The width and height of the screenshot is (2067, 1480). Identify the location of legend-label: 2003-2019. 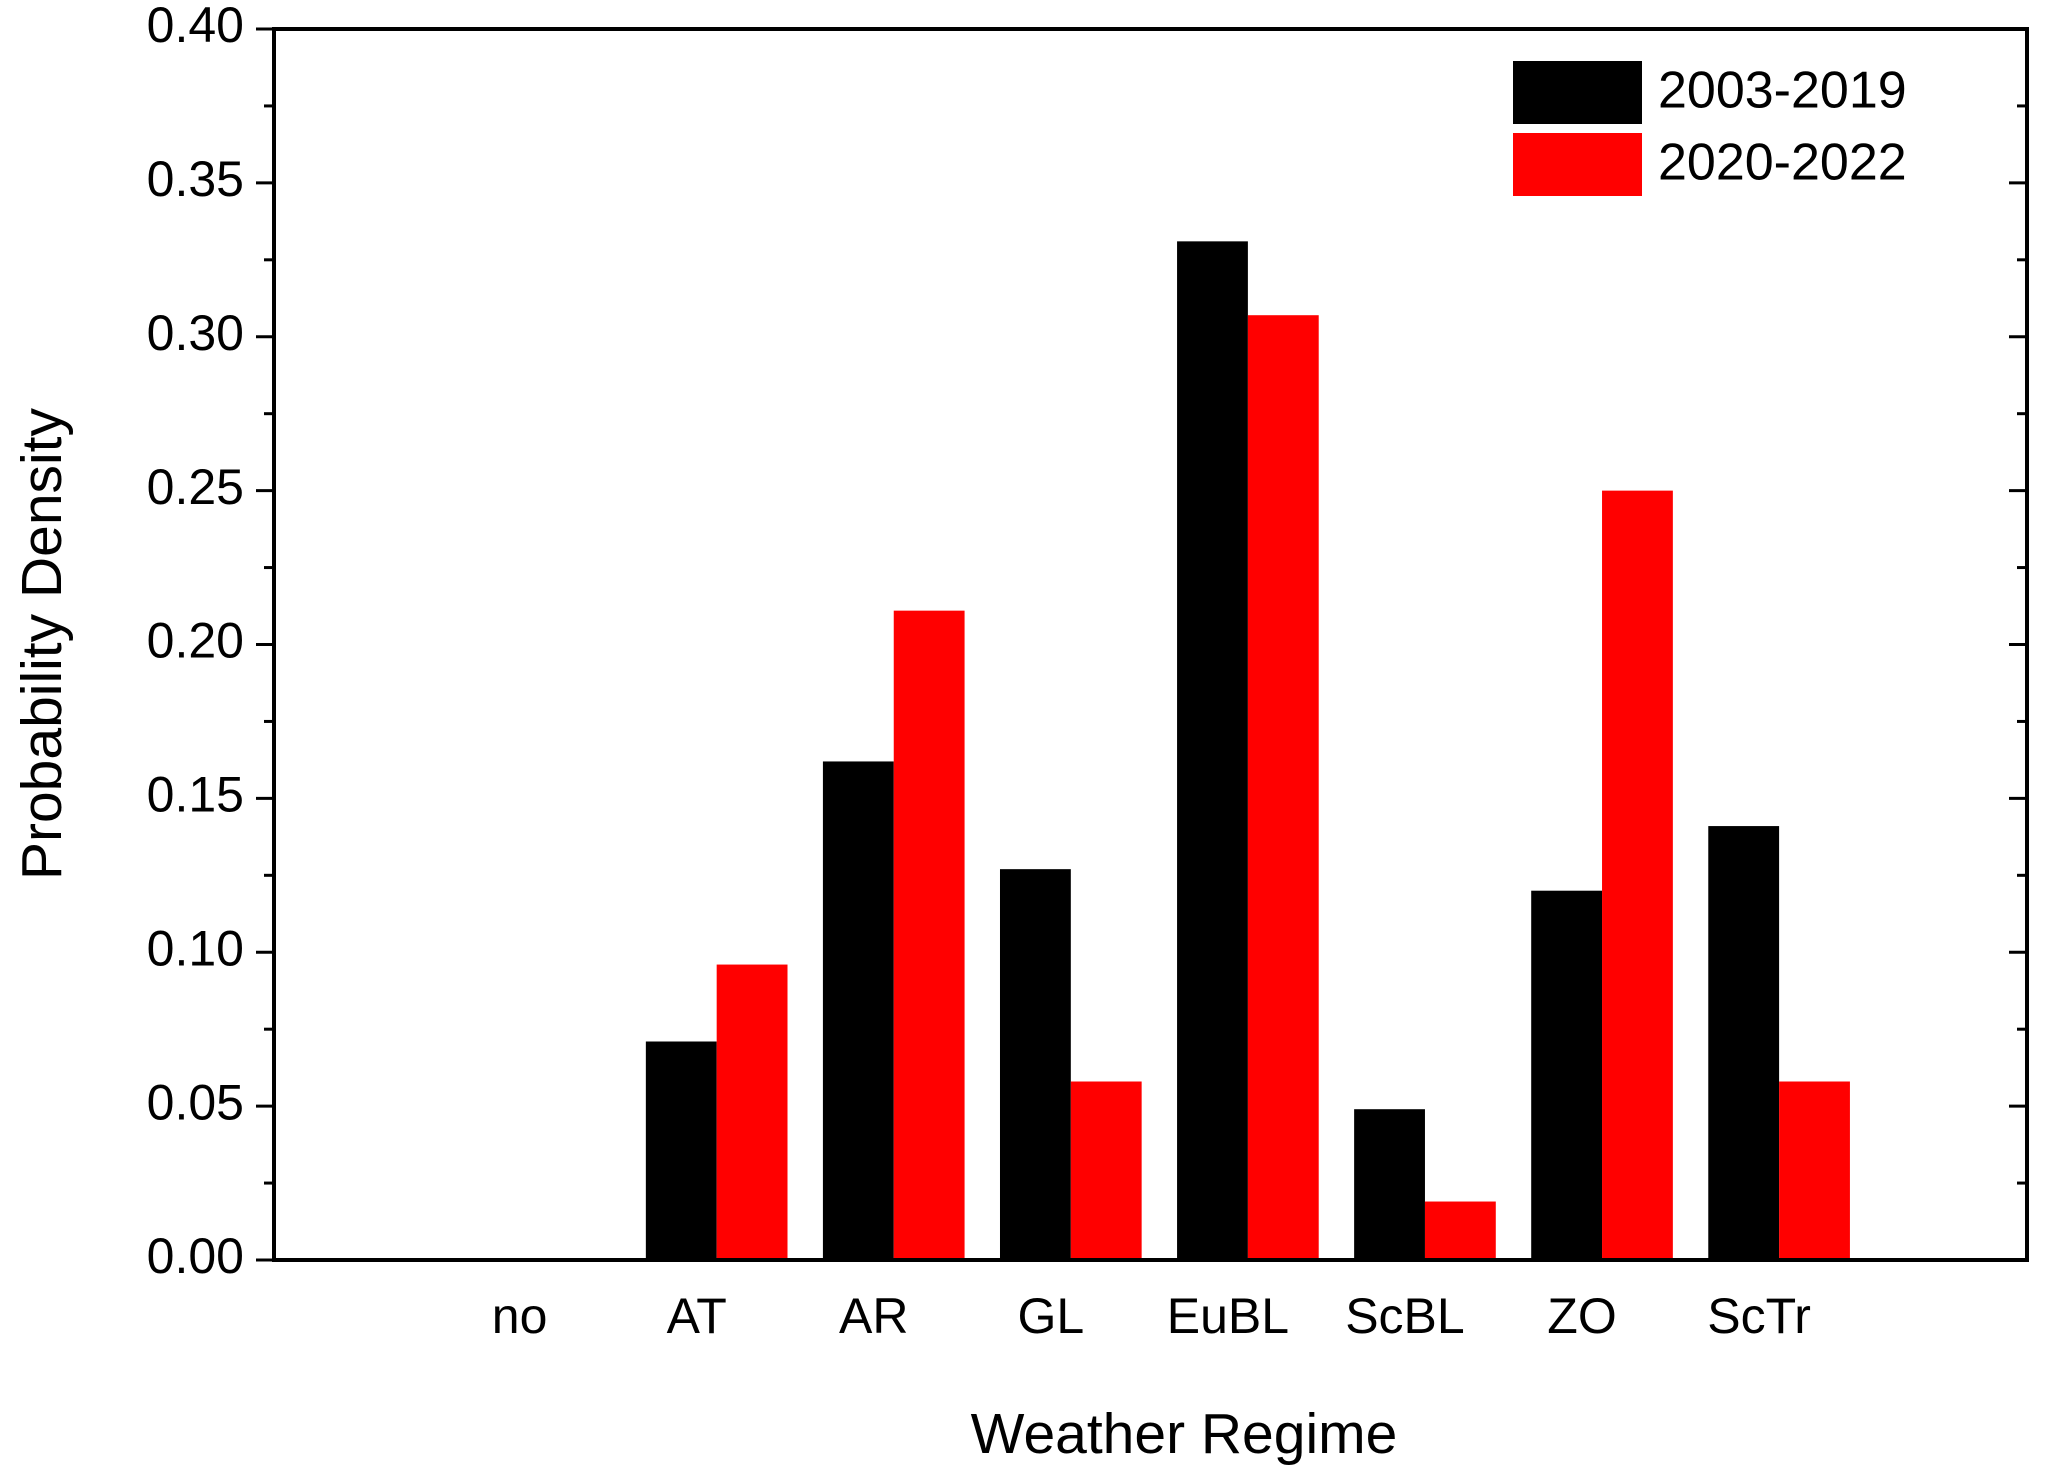
(1782, 91).